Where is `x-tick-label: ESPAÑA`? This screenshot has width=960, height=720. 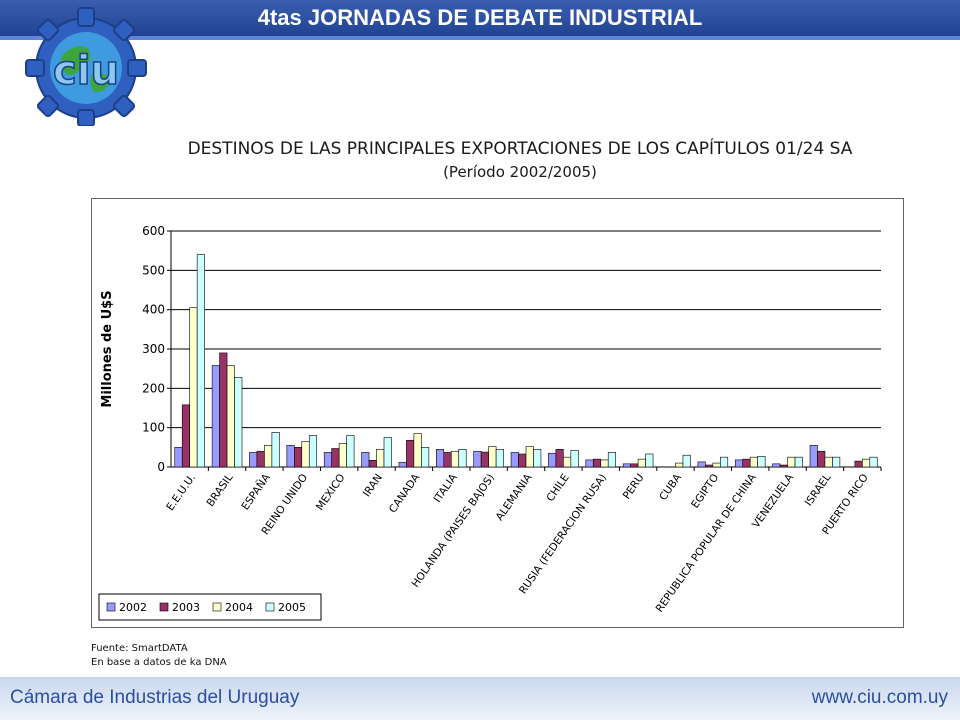
x-tick-label: ESPAÑA is located at coordinates (256, 492).